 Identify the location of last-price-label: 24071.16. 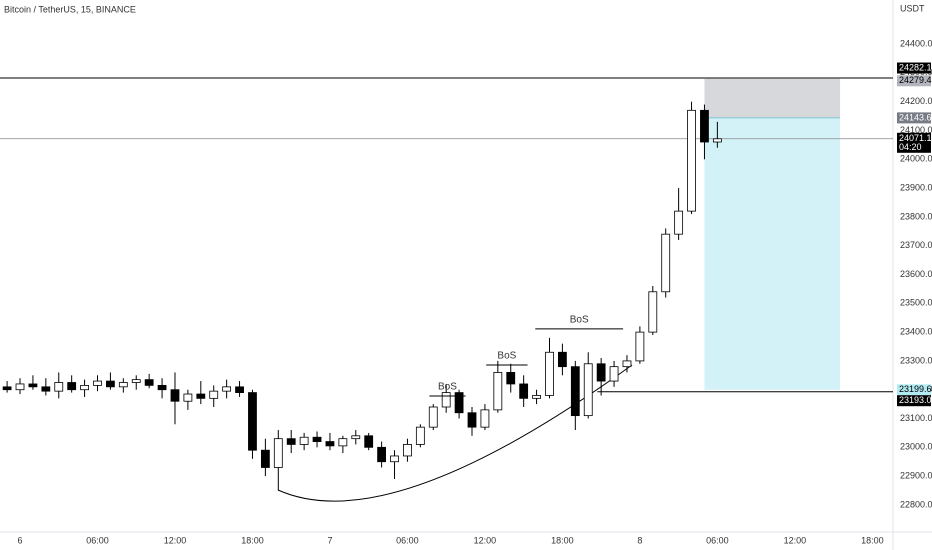
(915, 138).